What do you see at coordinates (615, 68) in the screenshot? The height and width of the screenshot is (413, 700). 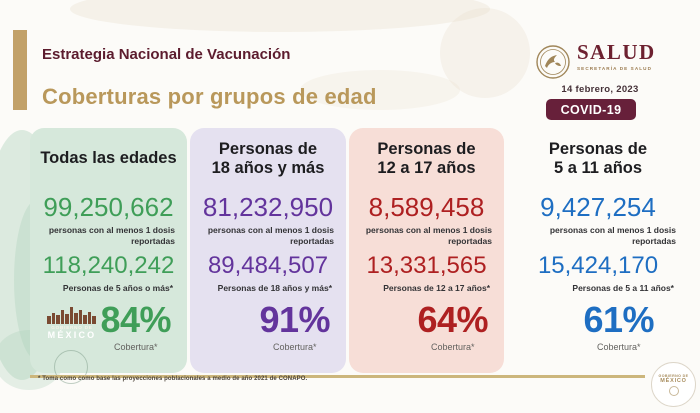 I see `salud-subtitle: SECRETARÍA DE SALUD` at bounding box center [615, 68].